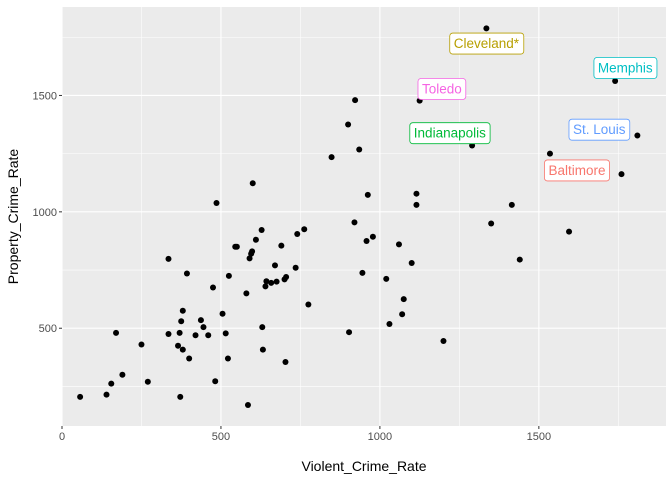  Describe the element at coordinates (48, 329) in the screenshot. I see `y-tick-label: 500` at that location.